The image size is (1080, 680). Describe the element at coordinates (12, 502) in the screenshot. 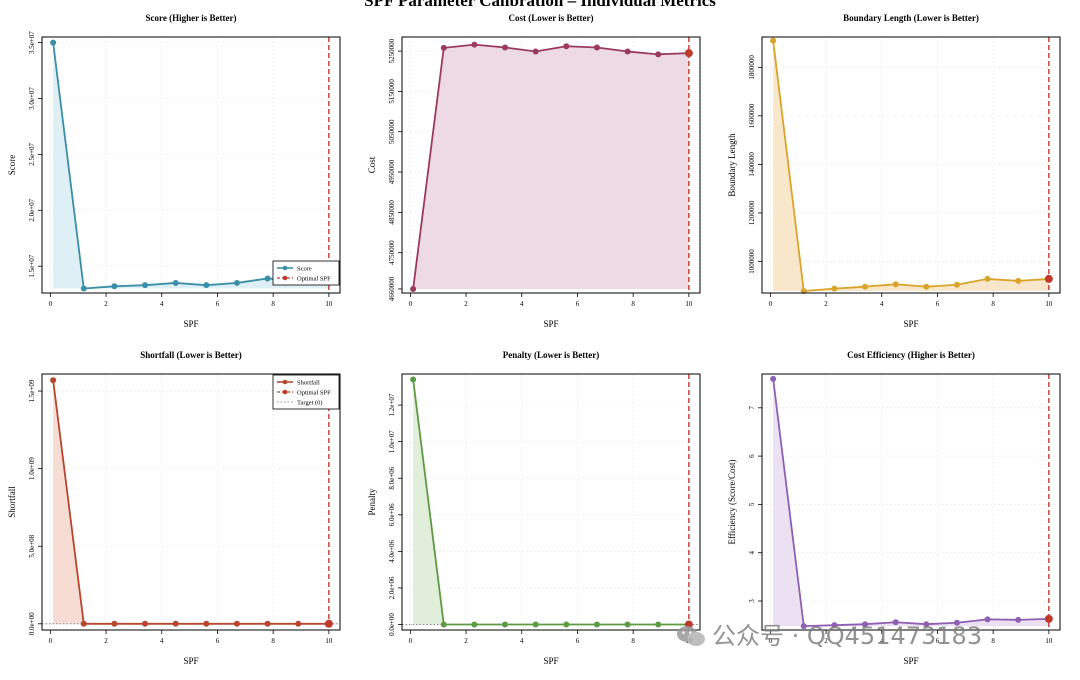

I see `y-axis-label: Shortfall` at that location.